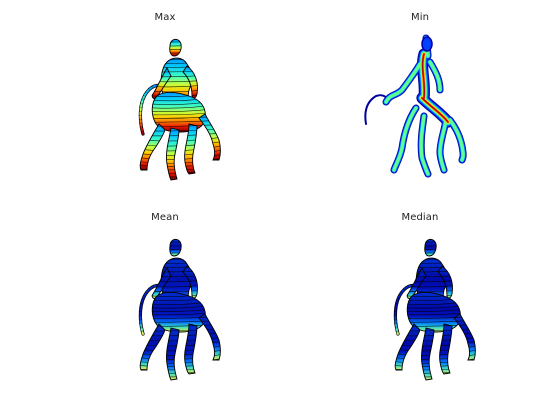  I want to click on panel-title-median: Median, so click(420, 217).